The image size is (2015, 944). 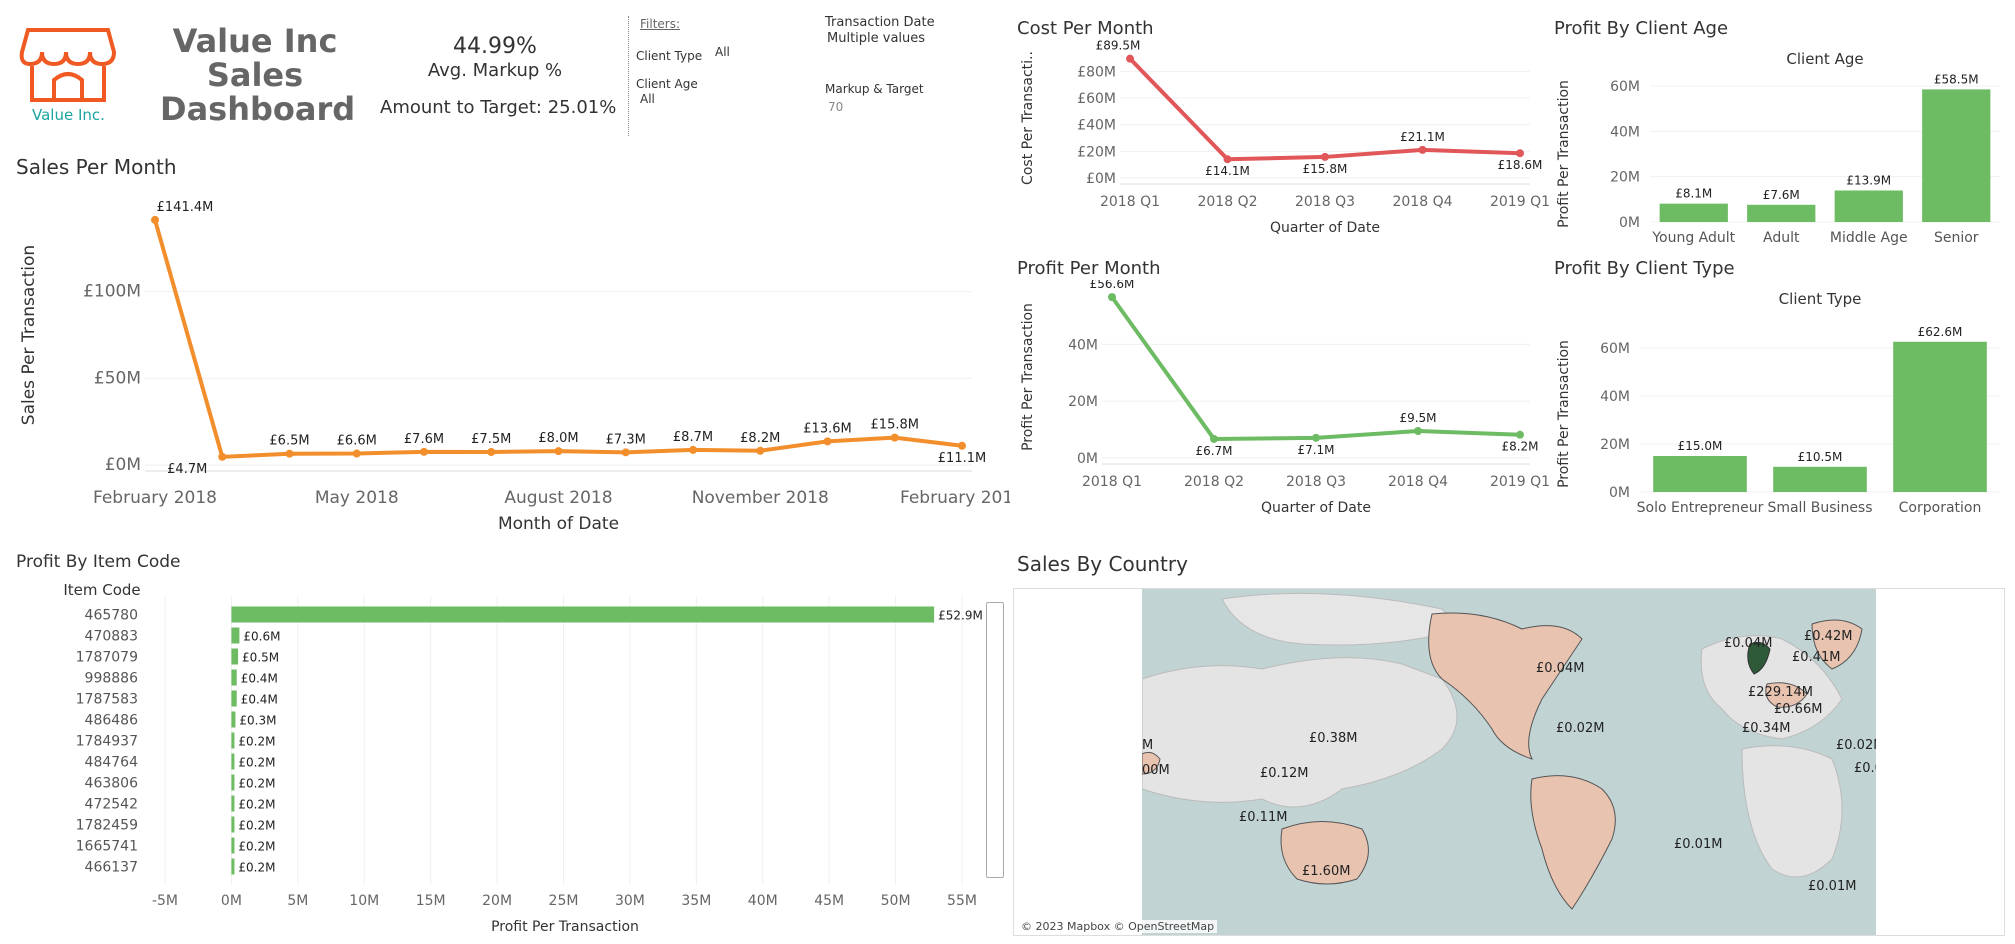 I want to click on y-tick-label: 998886, so click(x=112, y=679).